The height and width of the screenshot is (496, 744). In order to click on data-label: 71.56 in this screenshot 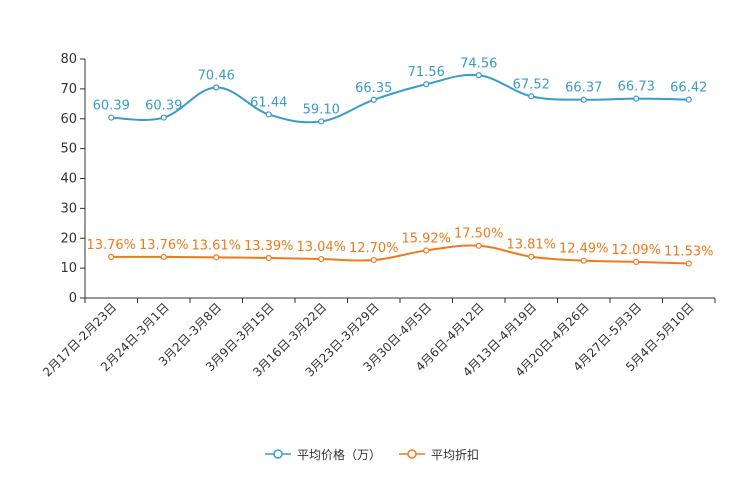, I will do `click(426, 72)`.